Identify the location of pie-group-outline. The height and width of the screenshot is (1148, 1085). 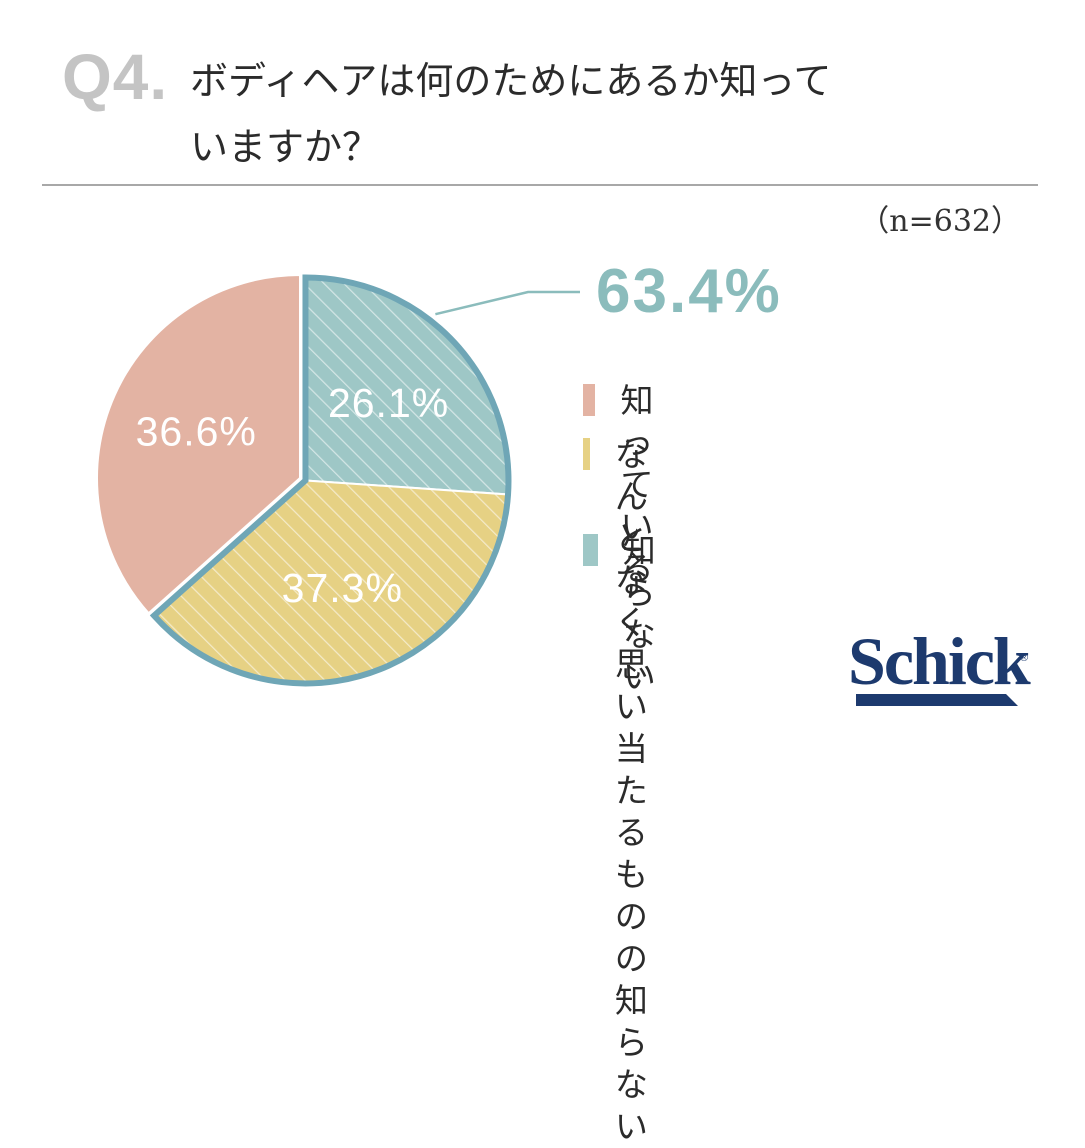
(330, 480).